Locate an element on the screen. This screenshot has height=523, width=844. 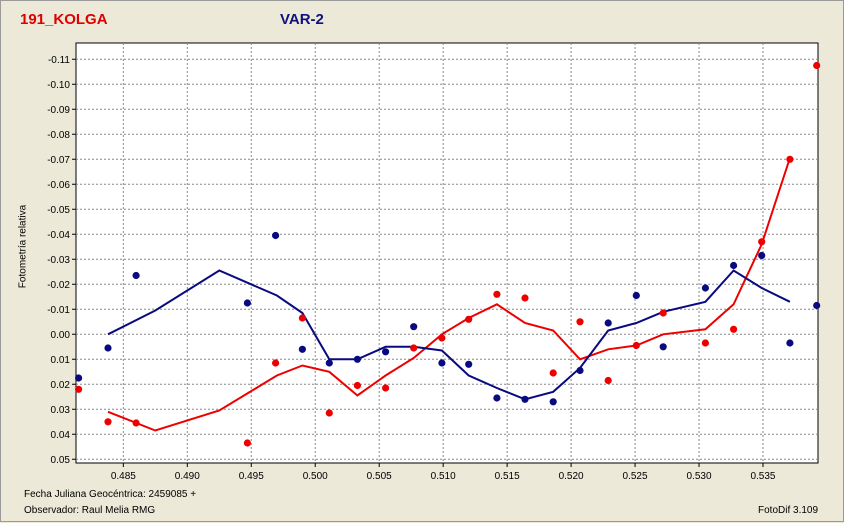
app-version-caption: FotoDif 3.109 is located at coordinates (788, 510).